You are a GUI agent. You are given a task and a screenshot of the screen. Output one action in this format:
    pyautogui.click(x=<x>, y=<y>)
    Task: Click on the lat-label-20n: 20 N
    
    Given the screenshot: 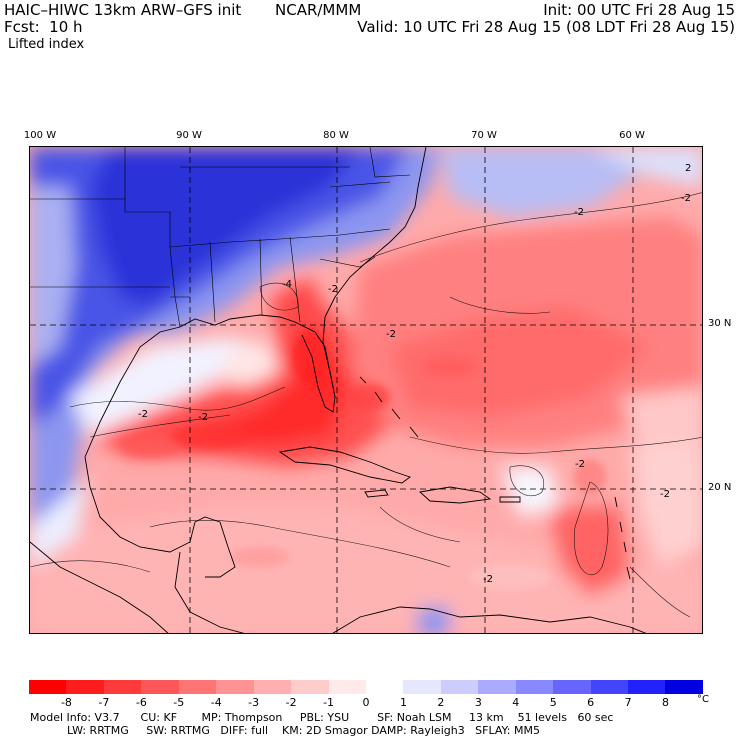 What is the action you would take?
    pyautogui.click(x=720, y=487)
    